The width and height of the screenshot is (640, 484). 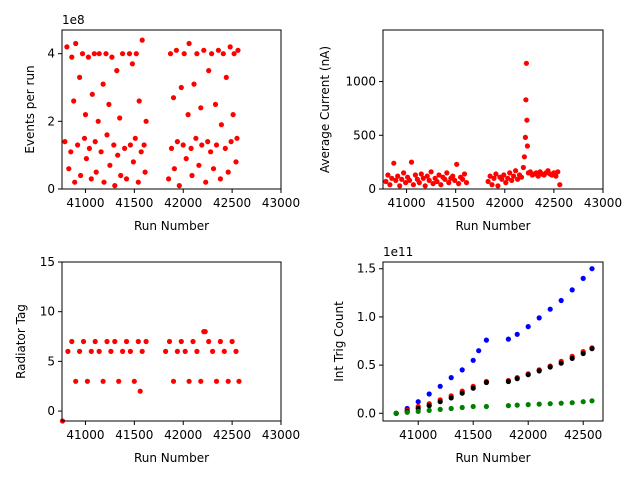 What do you see at coordinates (51, 54) in the screenshot?
I see `y-tick-label-events-4: 4` at bounding box center [51, 54].